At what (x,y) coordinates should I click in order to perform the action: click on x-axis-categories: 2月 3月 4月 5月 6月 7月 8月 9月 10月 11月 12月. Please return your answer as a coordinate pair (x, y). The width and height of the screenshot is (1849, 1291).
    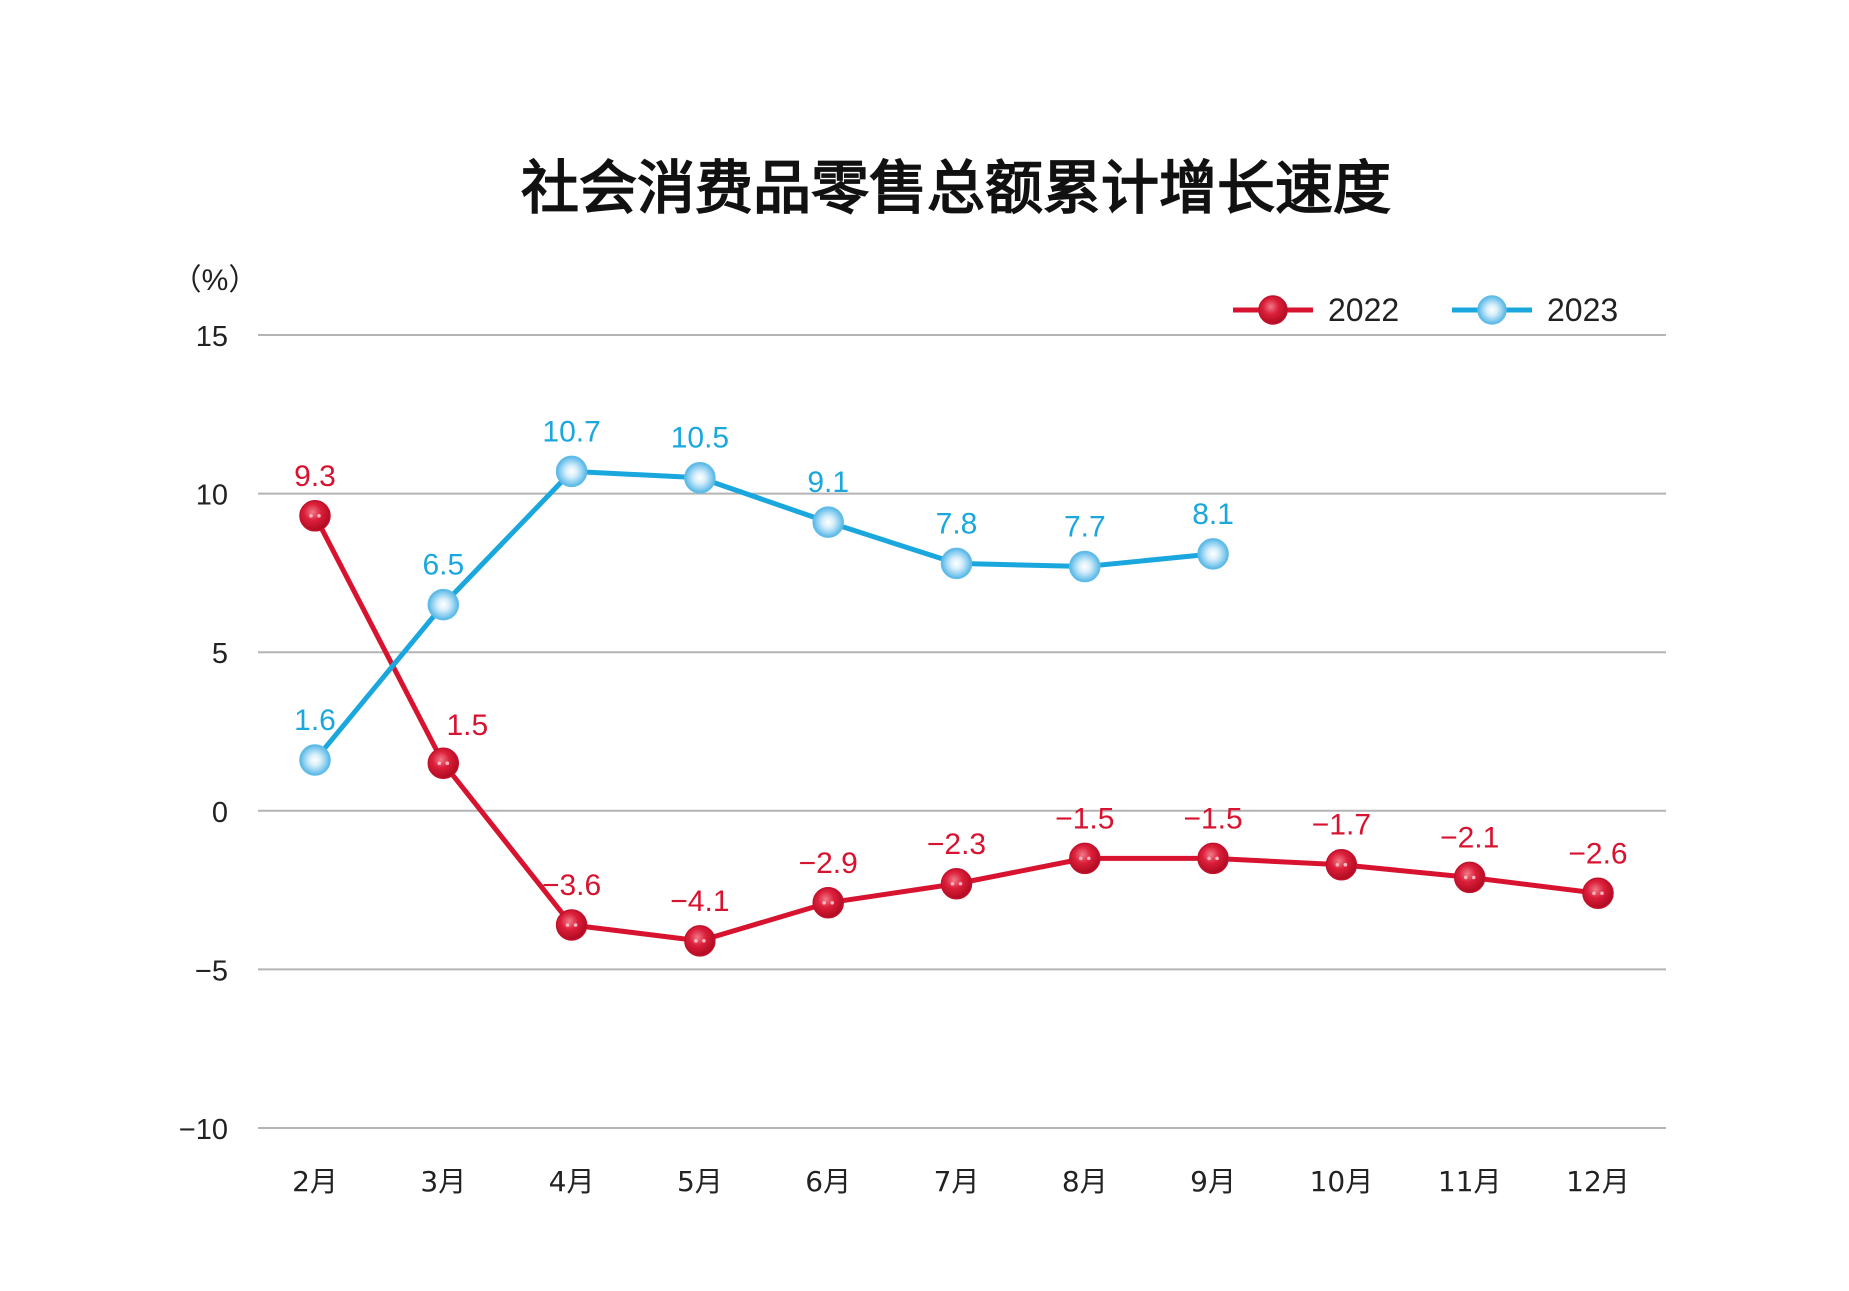
    Looking at the image, I should click on (961, 1181).